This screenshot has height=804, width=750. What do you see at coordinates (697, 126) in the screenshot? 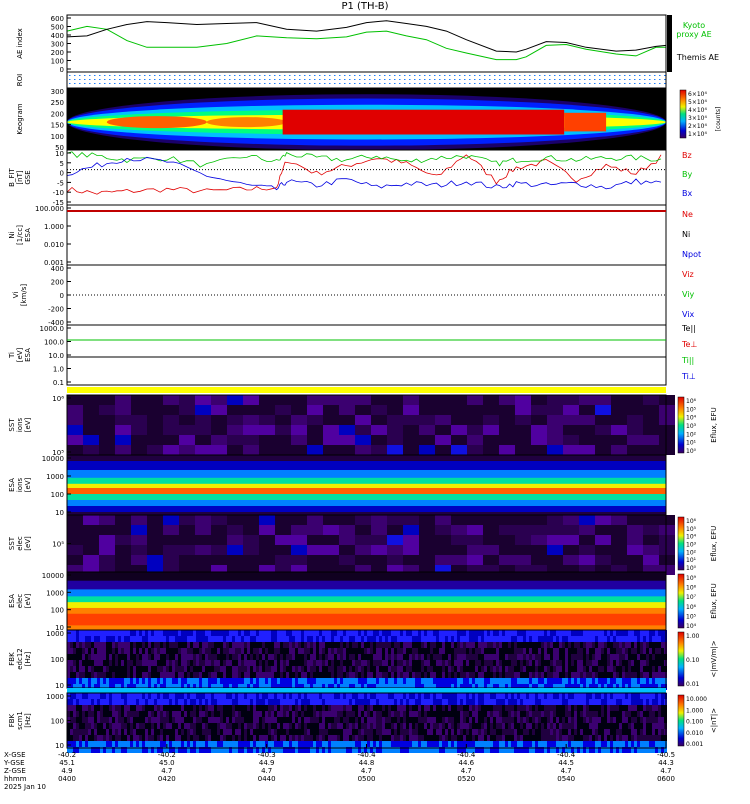
I see `keogram-colorbar-label: 2×10⁴` at bounding box center [697, 126].